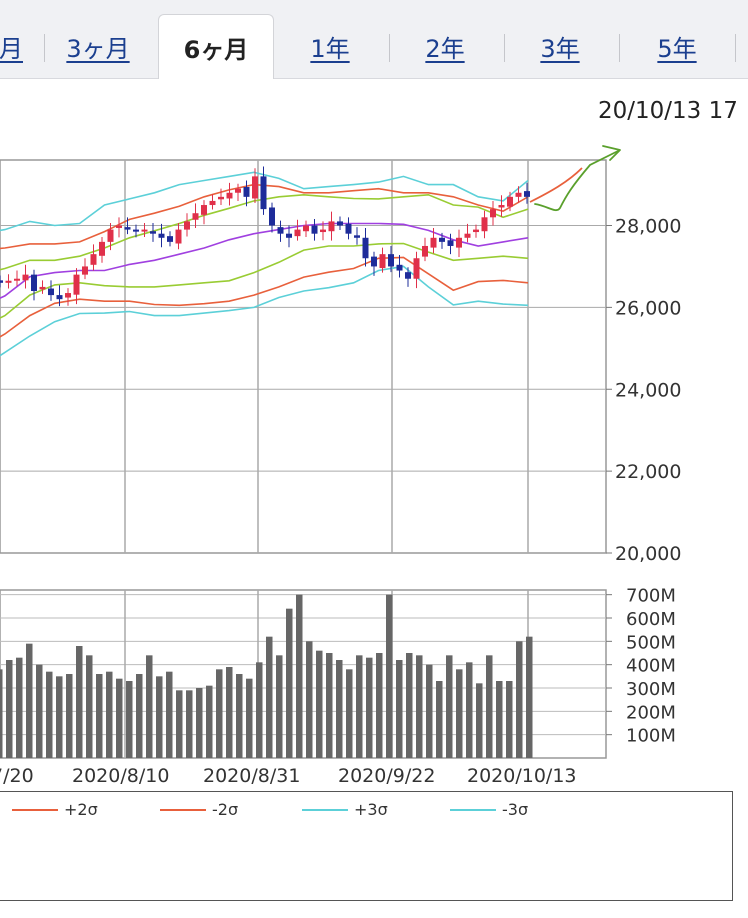 The image size is (748, 918). Describe the element at coordinates (345, 809) in the screenshot. I see `legend-item-plus3sigma: +3σ` at that location.